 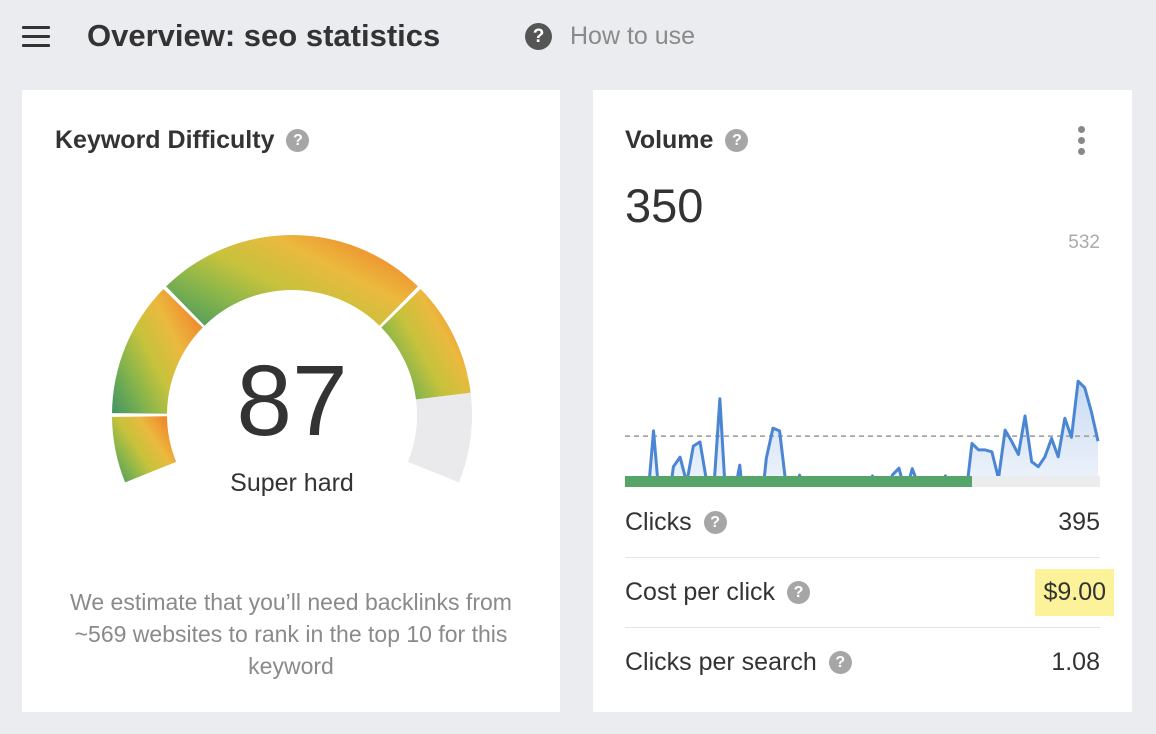 I want to click on volume-title-text: Volume, so click(x=669, y=140).